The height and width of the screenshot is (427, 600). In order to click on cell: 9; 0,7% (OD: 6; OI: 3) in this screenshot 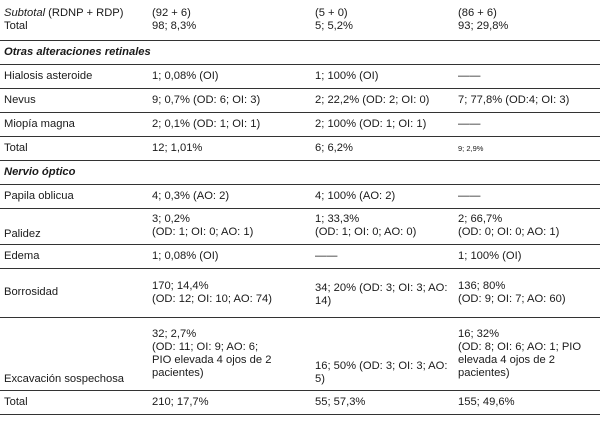, I will do `click(229, 100)`.